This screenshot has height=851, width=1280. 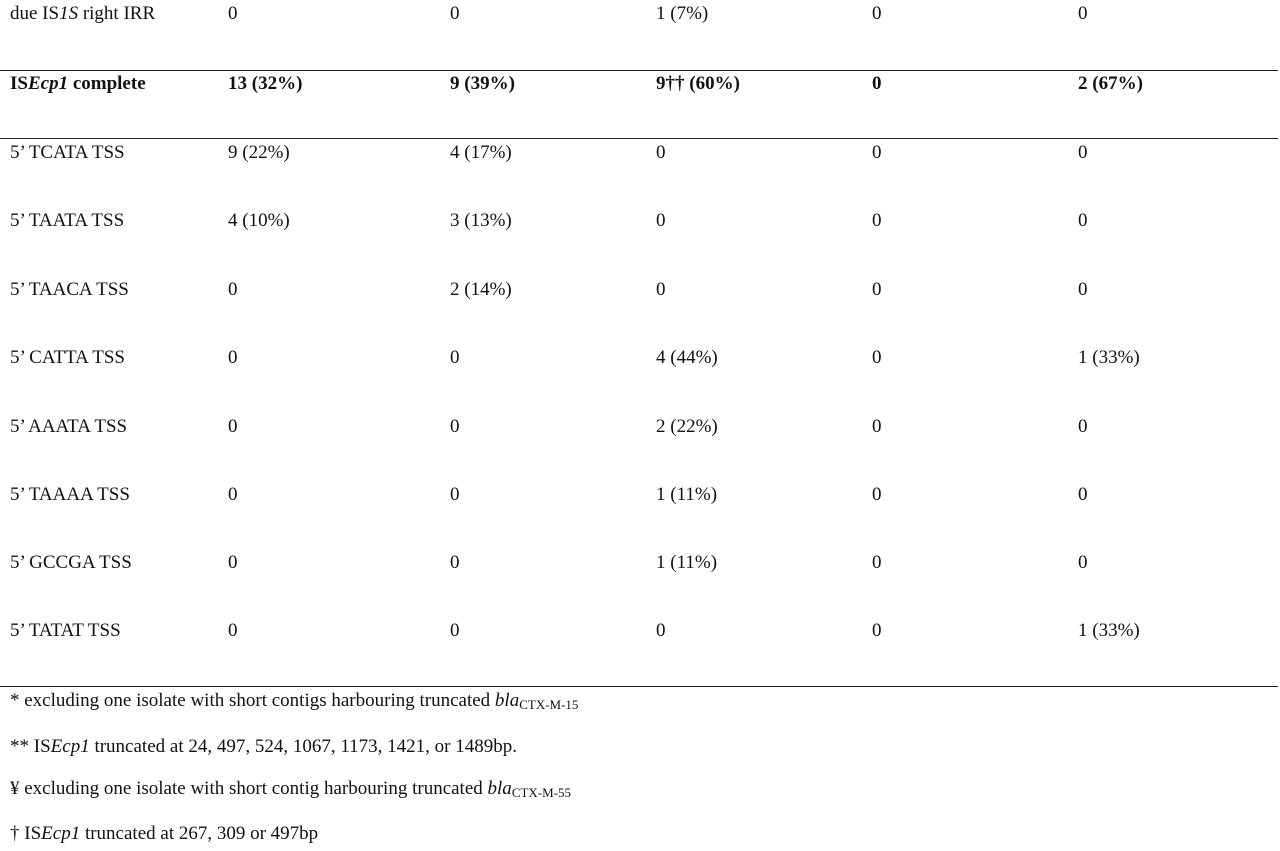 I want to click on label-text: 5’ TATAT TSS, so click(x=65, y=630).